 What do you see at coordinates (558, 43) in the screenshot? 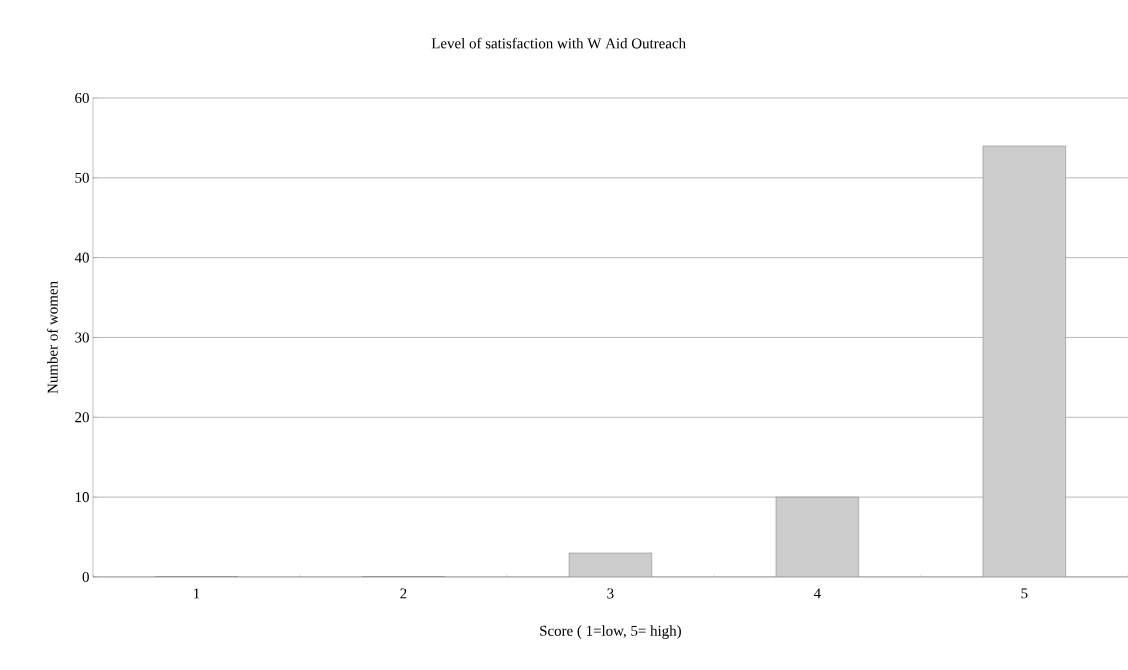
I see `chart-title: Level of satisfaction with W Aid Outreach` at bounding box center [558, 43].